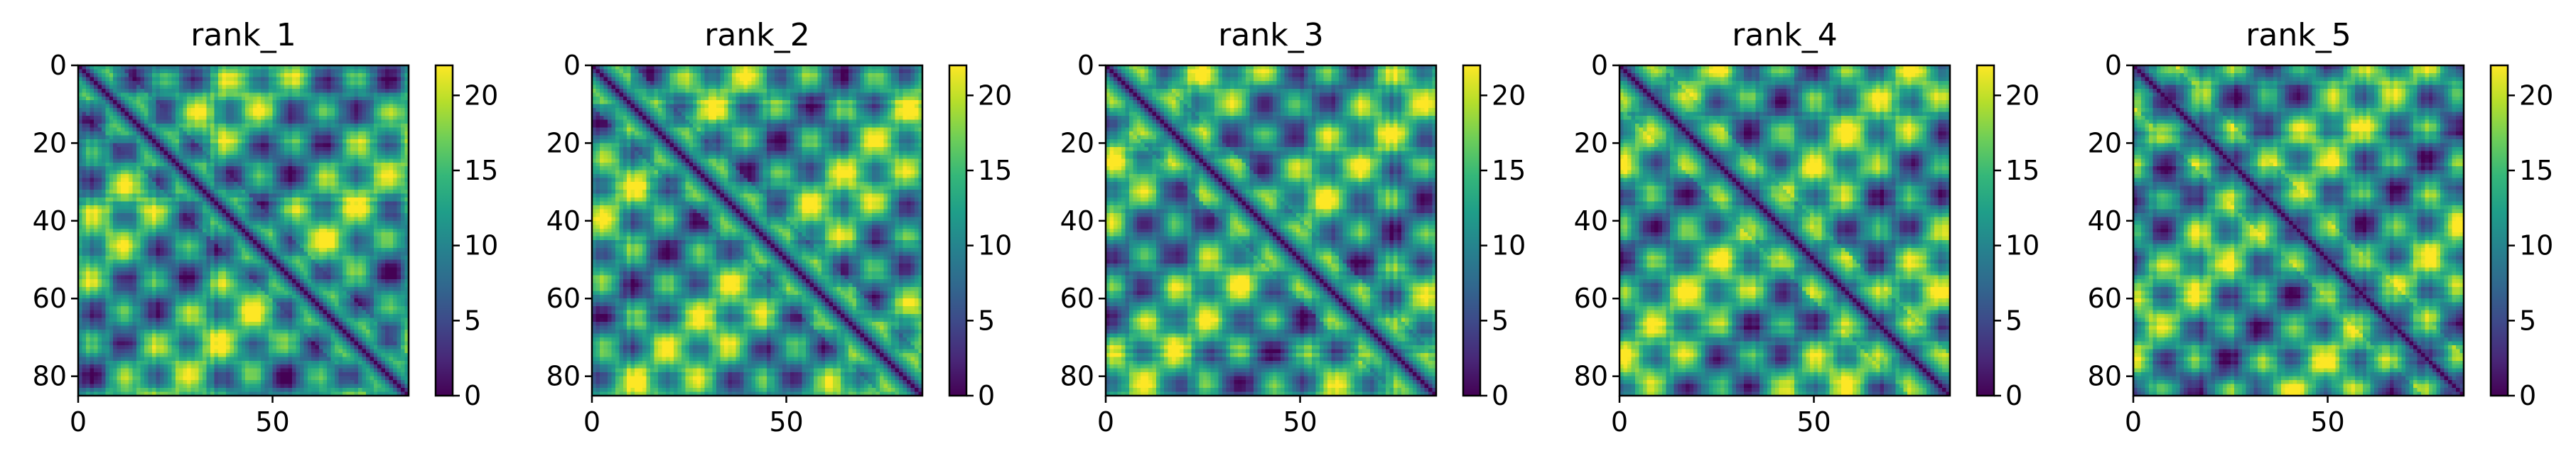 Image resolution: width=2576 pixels, height=466 pixels. I want to click on panel-title: rank_2, so click(756, 35).